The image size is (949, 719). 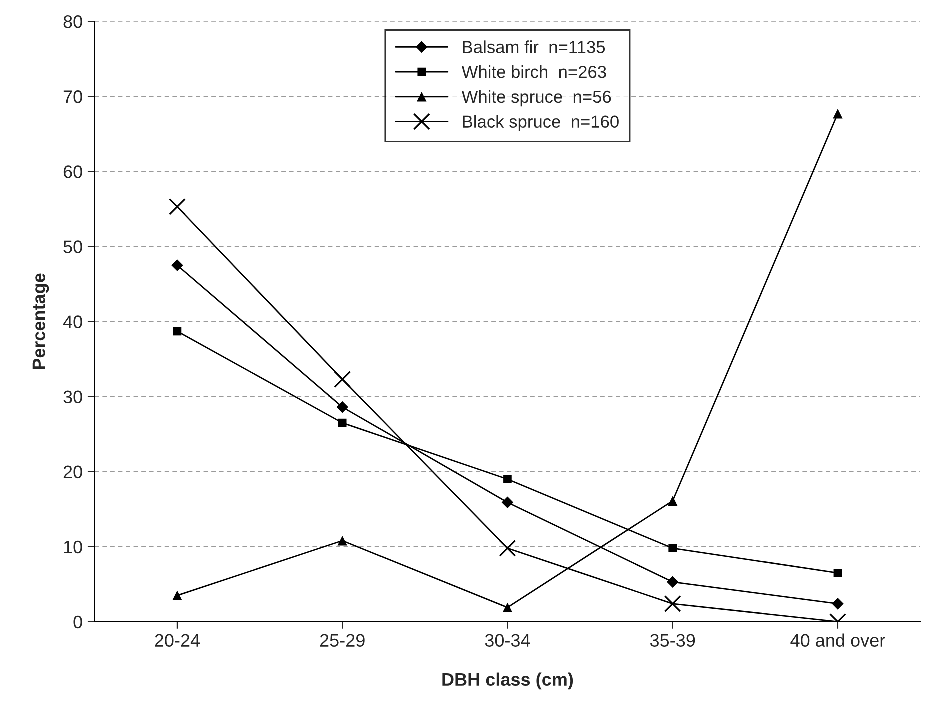 What do you see at coordinates (342, 641) in the screenshot?
I see `x-tick-label: 25-29` at bounding box center [342, 641].